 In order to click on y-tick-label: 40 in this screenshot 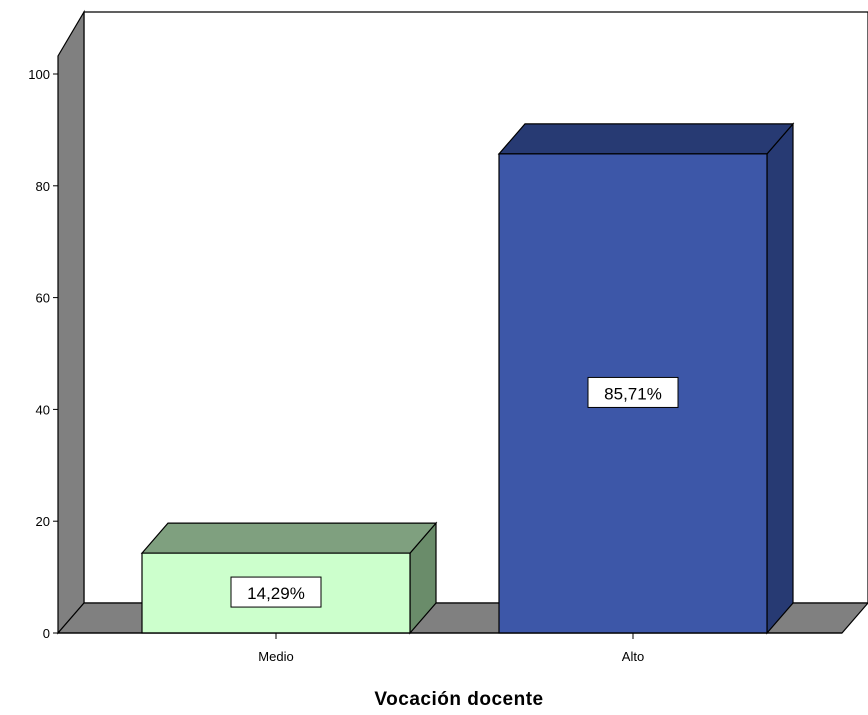, I will do `click(43, 409)`.